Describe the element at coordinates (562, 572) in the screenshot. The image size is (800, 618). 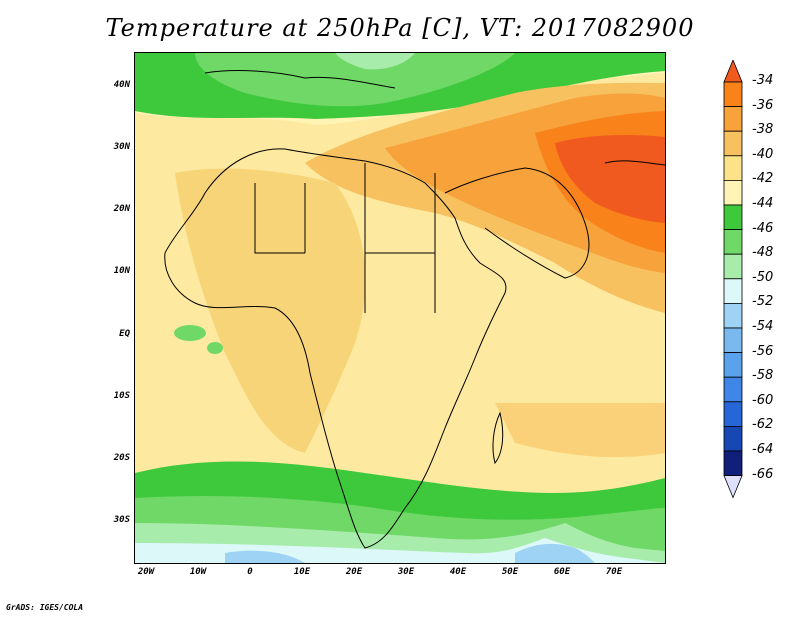
I see `lon-label-60e: 60E` at that location.